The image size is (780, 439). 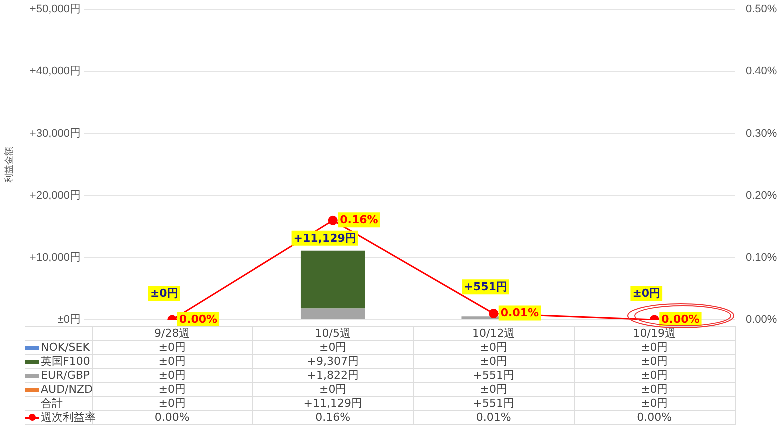 I want to click on x-tick-label: 10/19週, so click(x=654, y=333).